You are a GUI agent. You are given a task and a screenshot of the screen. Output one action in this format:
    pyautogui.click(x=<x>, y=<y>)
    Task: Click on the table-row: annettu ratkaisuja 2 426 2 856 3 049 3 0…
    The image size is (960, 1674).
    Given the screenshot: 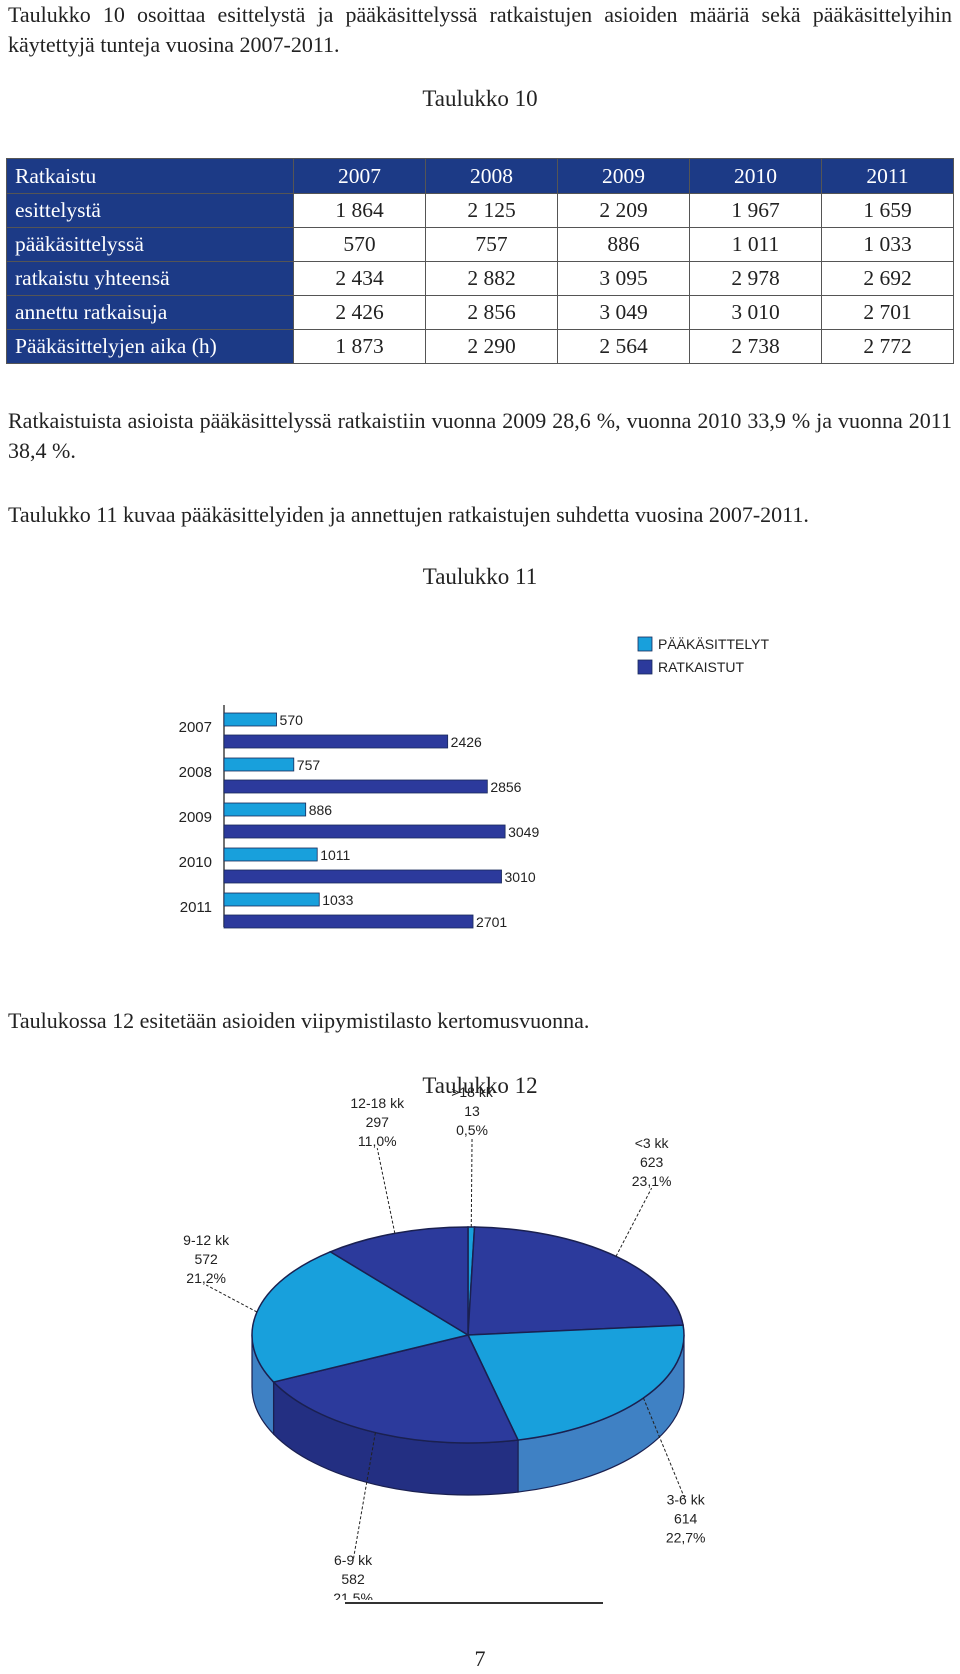 What is the action you would take?
    pyautogui.click(x=480, y=312)
    